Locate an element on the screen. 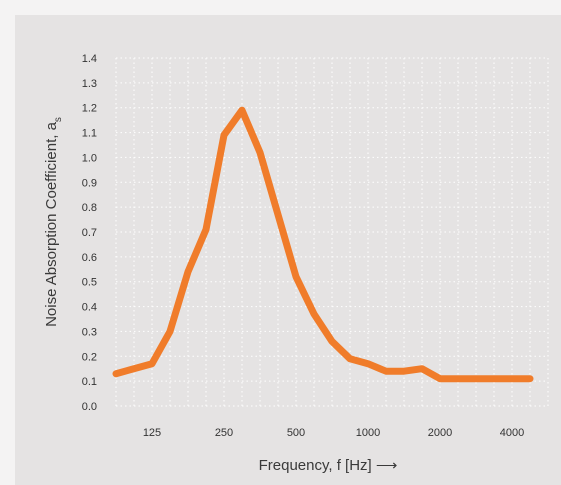 This screenshot has width=561, height=485. y-tick-label: 0.0 is located at coordinates (89, 407).